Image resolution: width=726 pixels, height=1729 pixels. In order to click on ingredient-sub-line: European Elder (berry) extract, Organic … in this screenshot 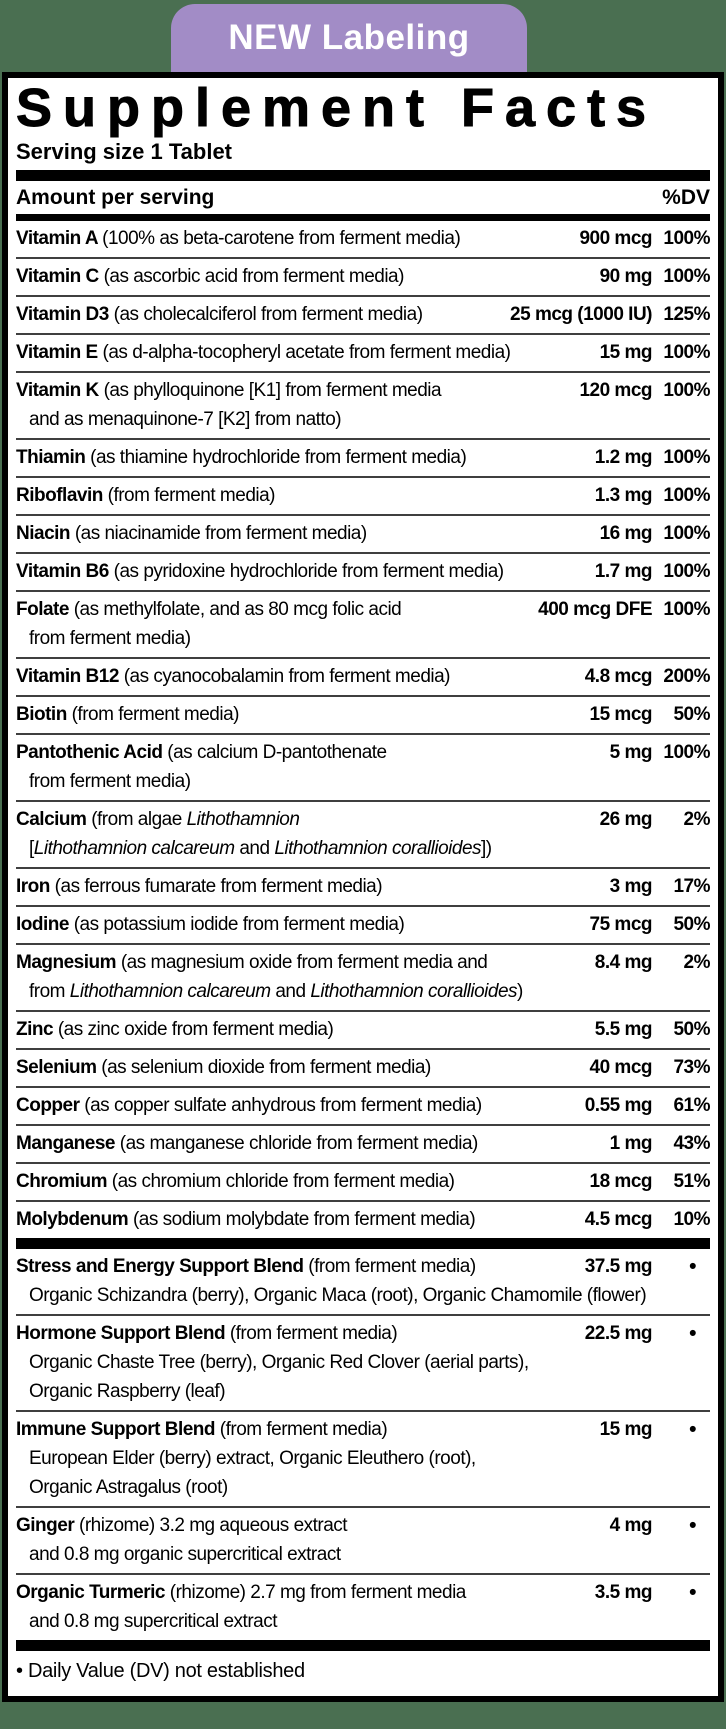, I will do `click(363, 1458)`.